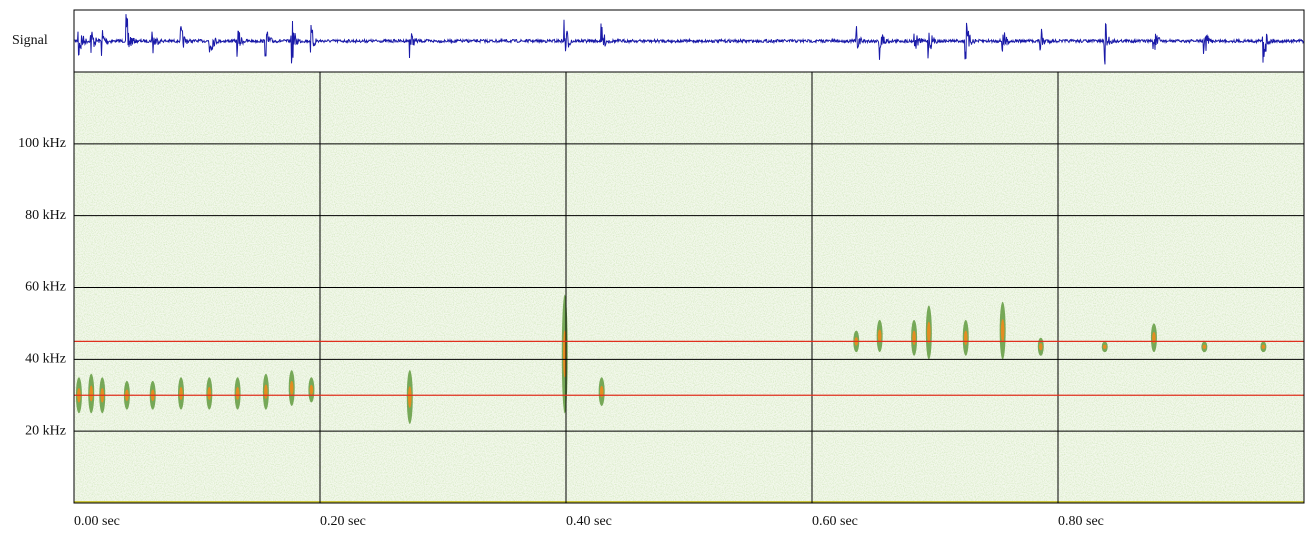 This screenshot has height=534, width=1309. Describe the element at coordinates (589, 521) in the screenshot. I see `x-tick-label: 0.40 sec` at that location.